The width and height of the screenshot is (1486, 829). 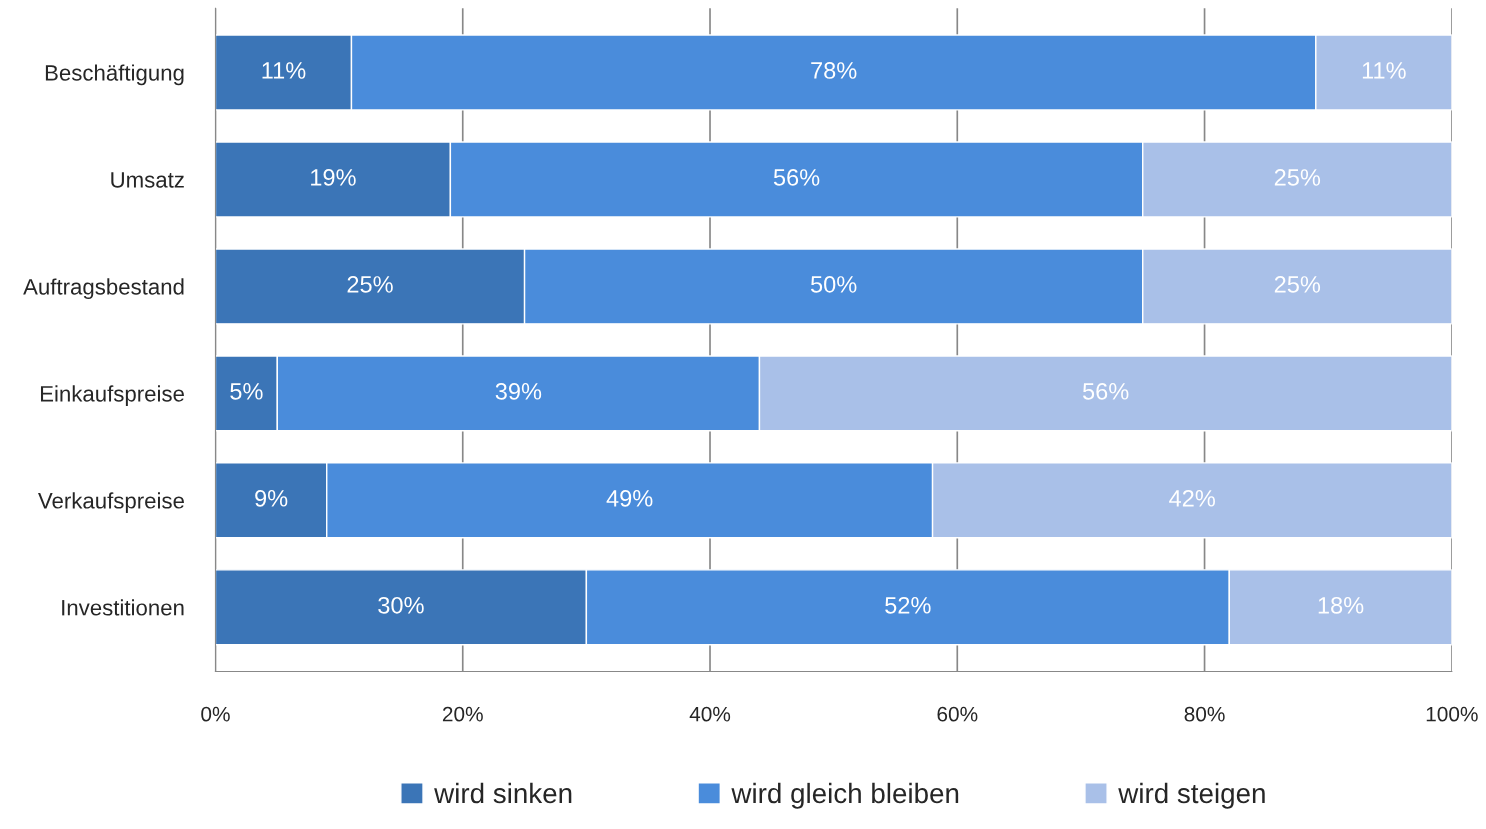 What do you see at coordinates (271, 498) in the screenshot?
I see `data-label: 9%` at bounding box center [271, 498].